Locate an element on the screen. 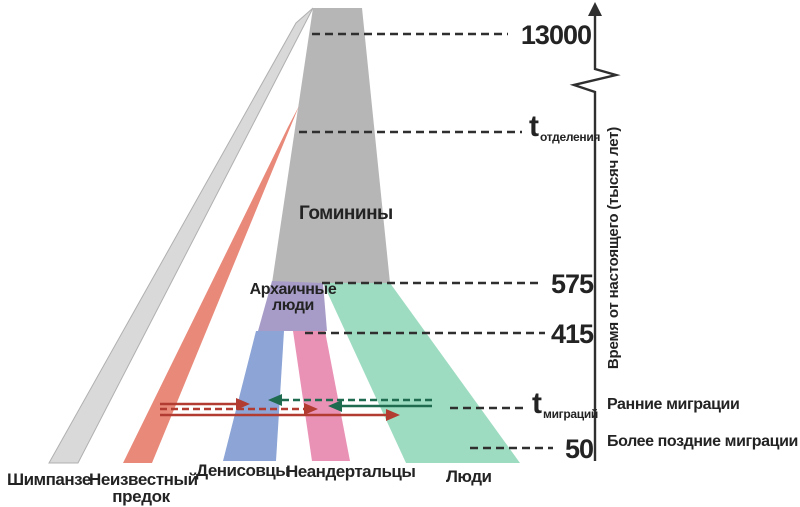  tick-t-separation-symbol: t is located at coordinates (534, 126).